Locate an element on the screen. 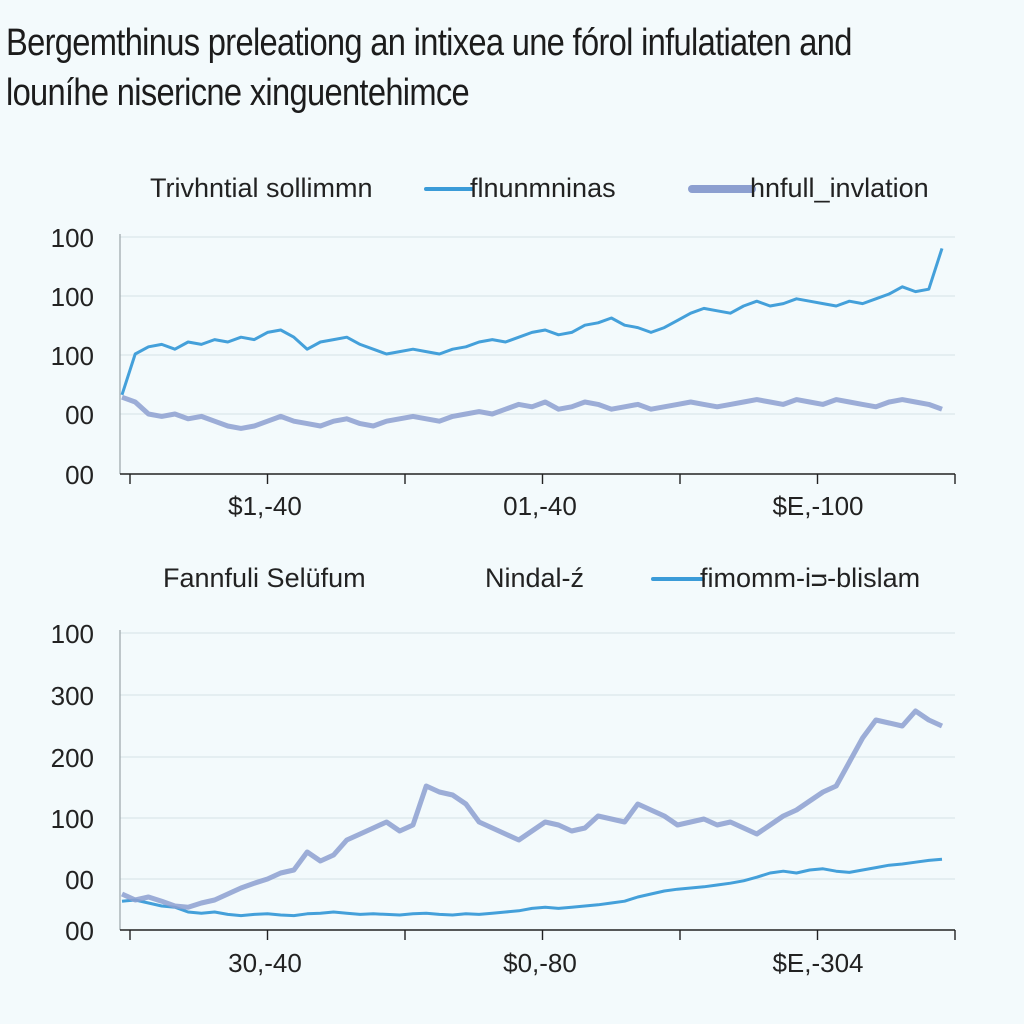 The width and height of the screenshot is (1024, 1024). x-tick-label: $1,‑40 is located at coordinates (265, 506).